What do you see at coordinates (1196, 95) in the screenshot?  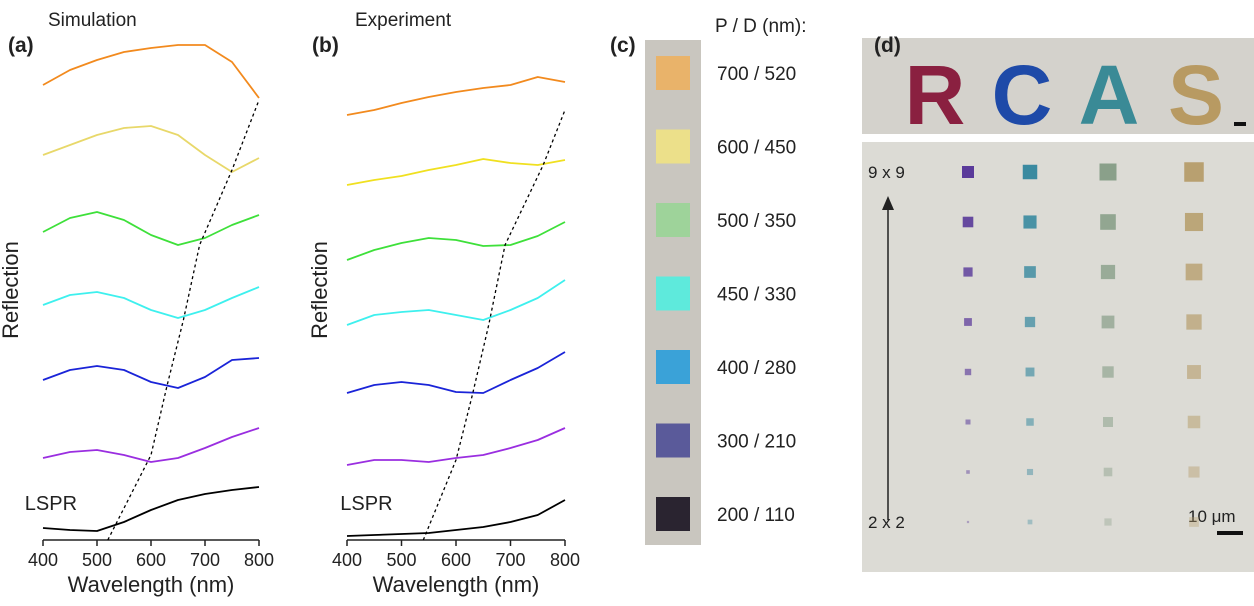 I see `letter: S` at bounding box center [1196, 95].